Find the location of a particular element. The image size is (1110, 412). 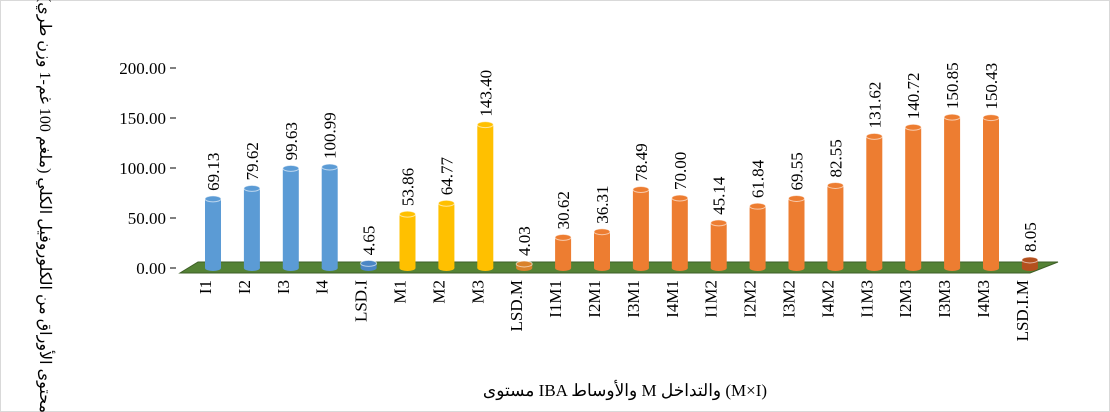

value-label: 78.49 is located at coordinates (641, 162).